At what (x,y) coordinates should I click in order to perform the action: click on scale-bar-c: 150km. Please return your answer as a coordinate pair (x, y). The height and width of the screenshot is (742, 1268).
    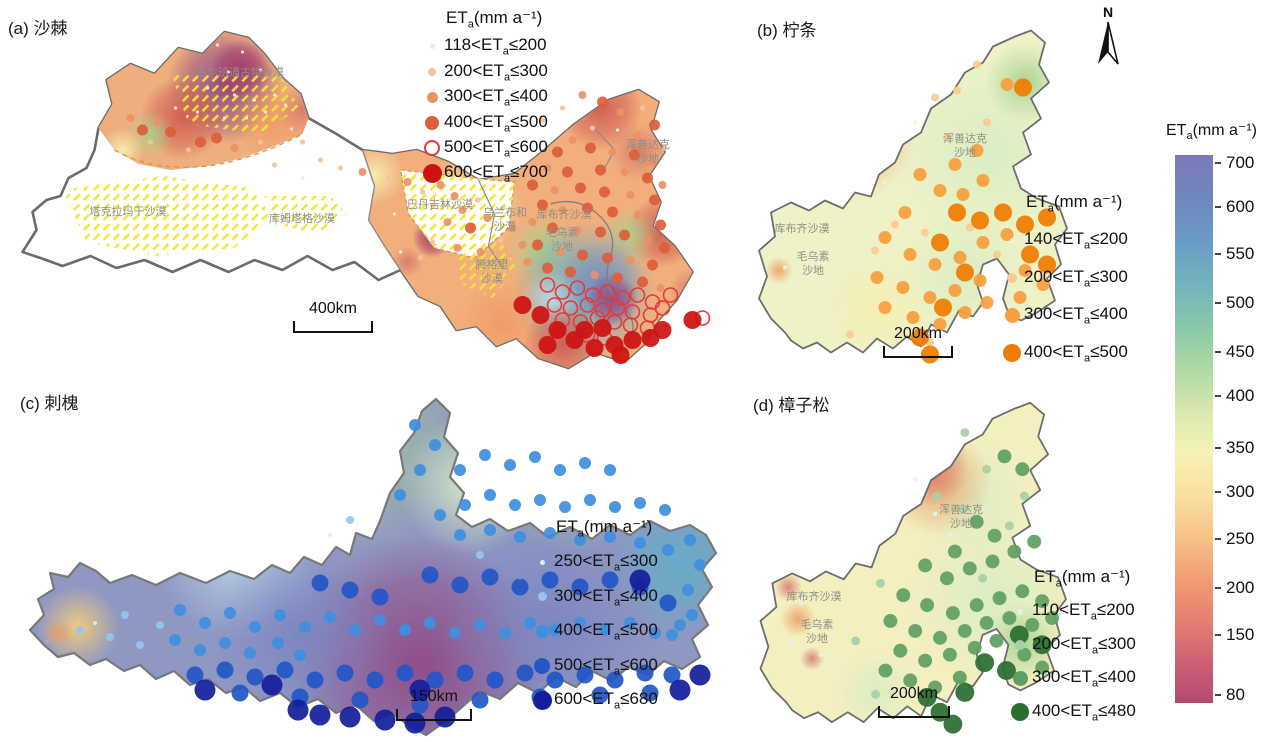
    Looking at the image, I should click on (434, 704).